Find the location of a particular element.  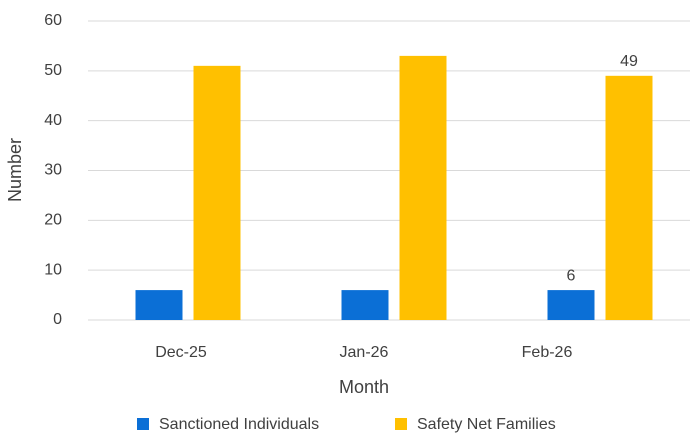

y-tick-label: 10 is located at coordinates (53, 269).